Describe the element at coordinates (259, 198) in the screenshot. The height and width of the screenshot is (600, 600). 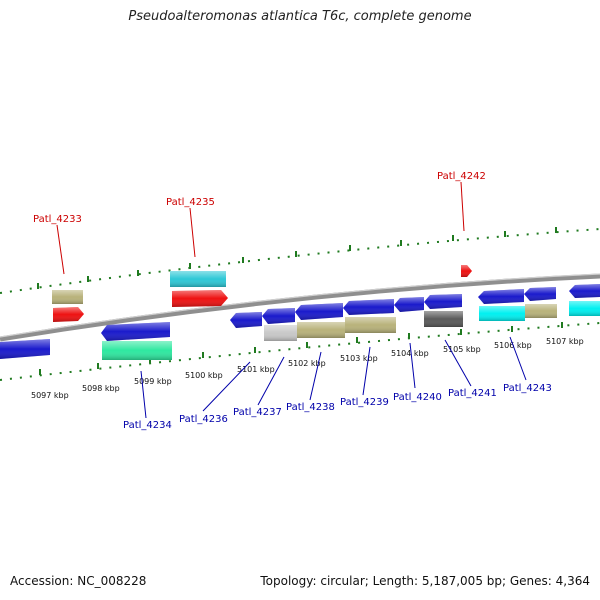
I see `forward-gene-labels: Patl_4233 Patl_4235 Patl_4242` at that location.